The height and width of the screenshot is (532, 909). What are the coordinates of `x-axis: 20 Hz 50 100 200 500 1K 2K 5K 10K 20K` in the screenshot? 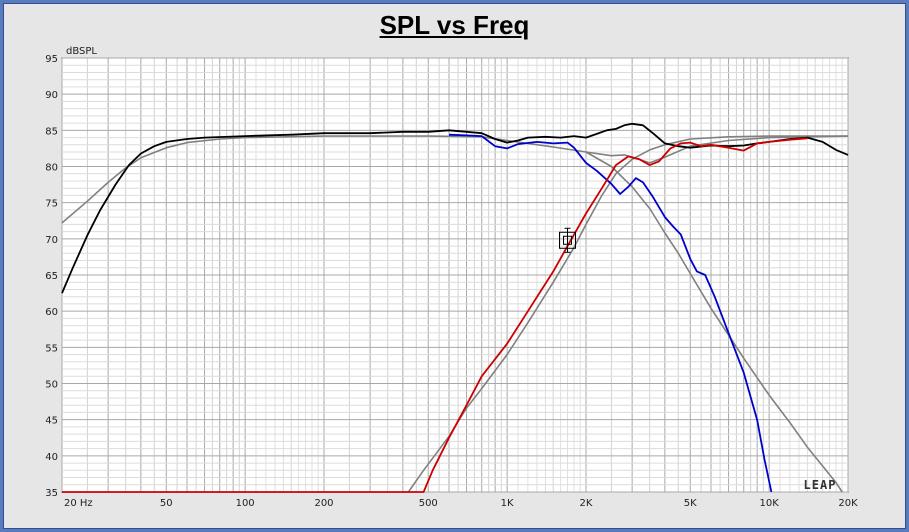 It's located at (461, 503).